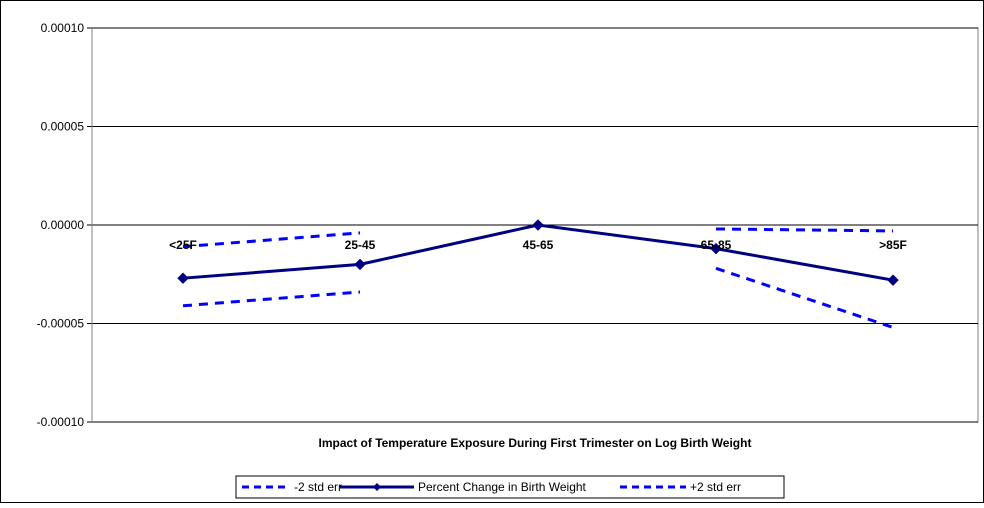 The height and width of the screenshot is (508, 984). What do you see at coordinates (318, 487) in the screenshot?
I see `legend-label: -2 std err` at bounding box center [318, 487].